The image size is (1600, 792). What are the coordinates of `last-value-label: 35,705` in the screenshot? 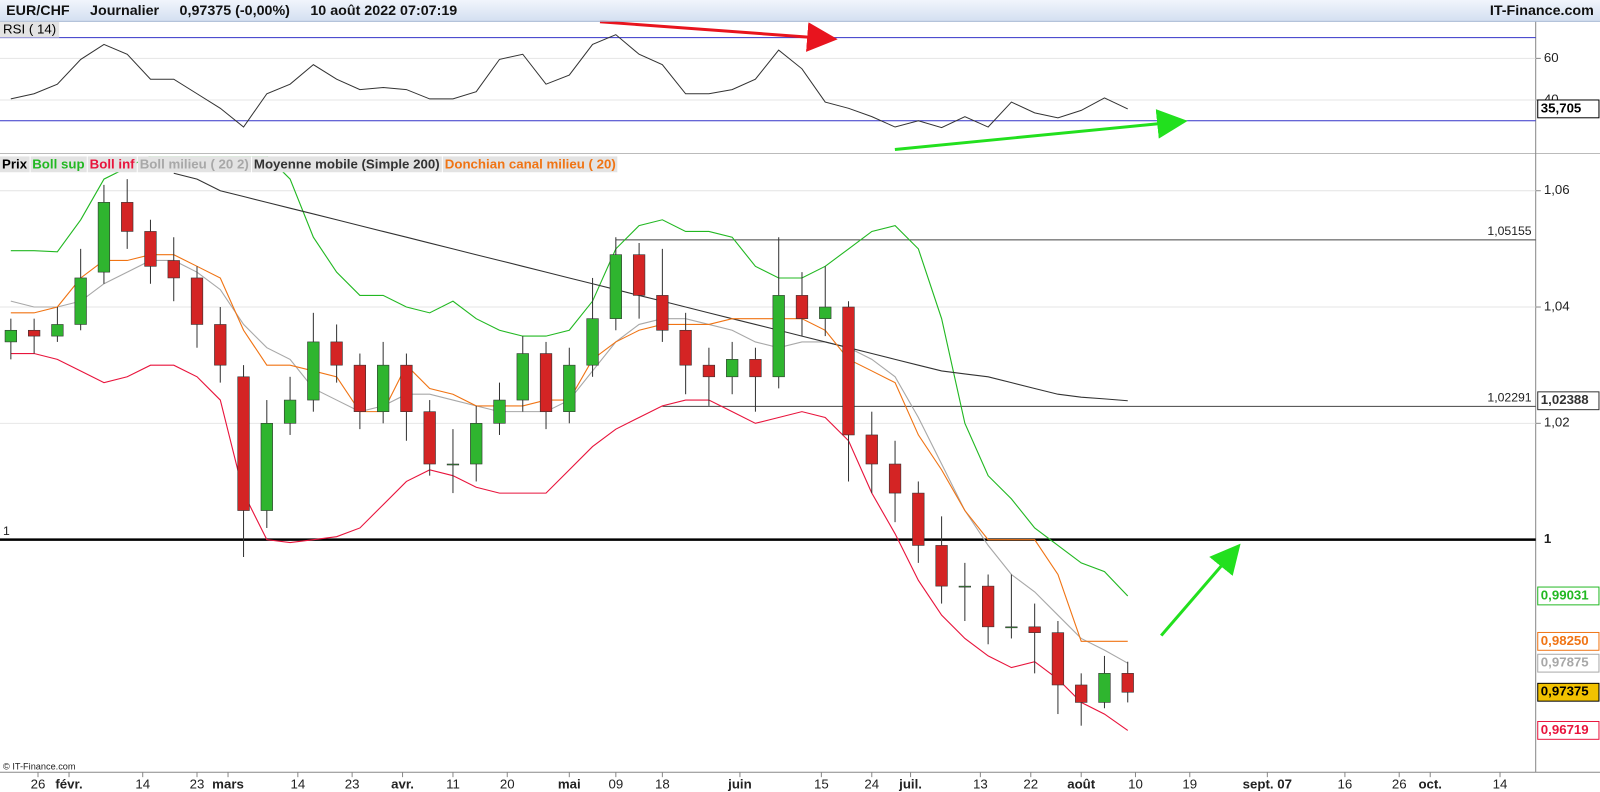 It's located at (1561, 107).